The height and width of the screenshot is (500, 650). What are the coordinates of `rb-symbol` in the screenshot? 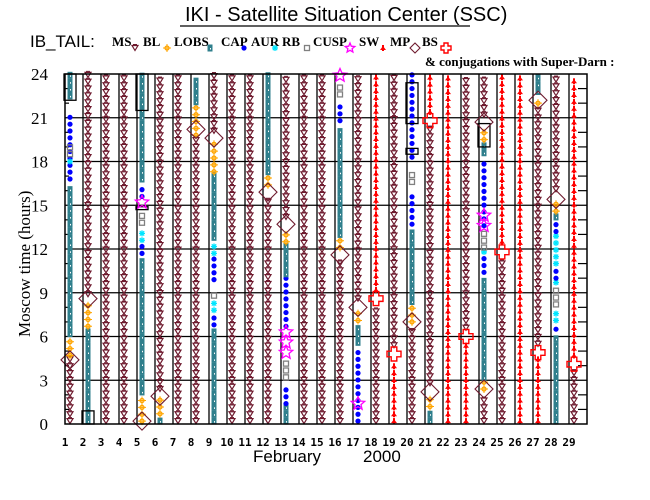 It's located at (484, 233).